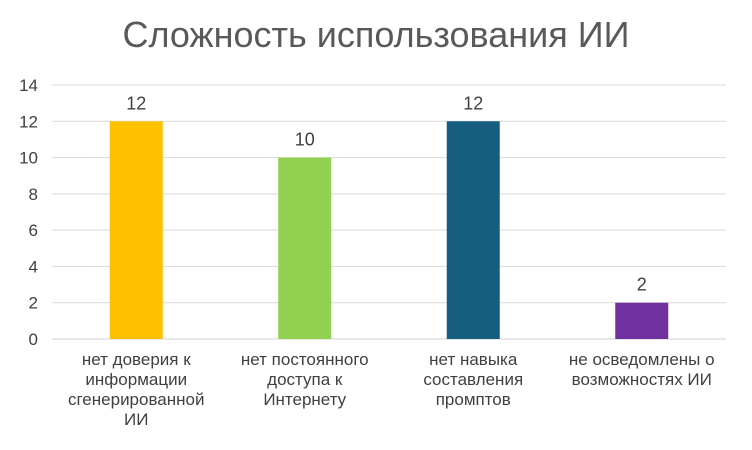 Image resolution: width=752 pixels, height=450 pixels. Describe the element at coordinates (33, 230) in the screenshot. I see `y-tick-label: 6` at that location.